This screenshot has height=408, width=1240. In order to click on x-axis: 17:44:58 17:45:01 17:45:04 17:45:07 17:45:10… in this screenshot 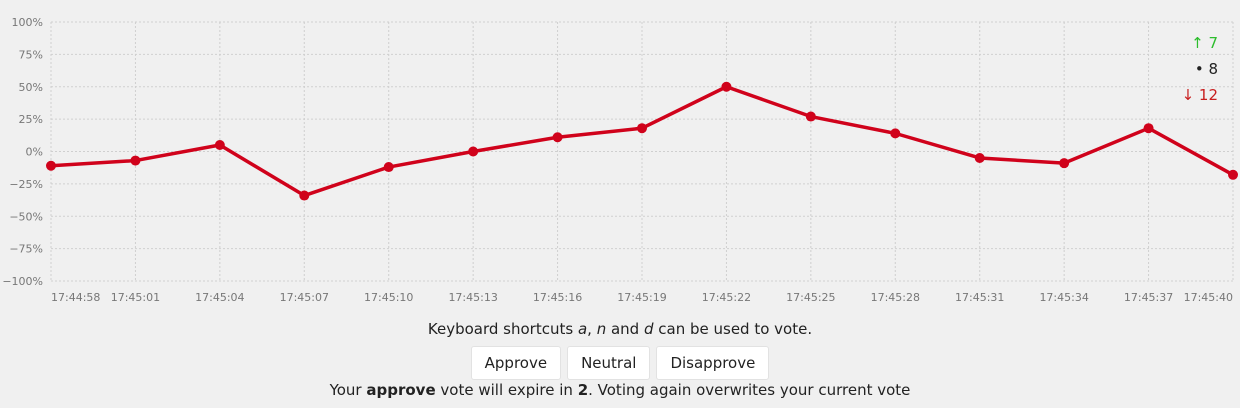, I will do `click(642, 297)`.